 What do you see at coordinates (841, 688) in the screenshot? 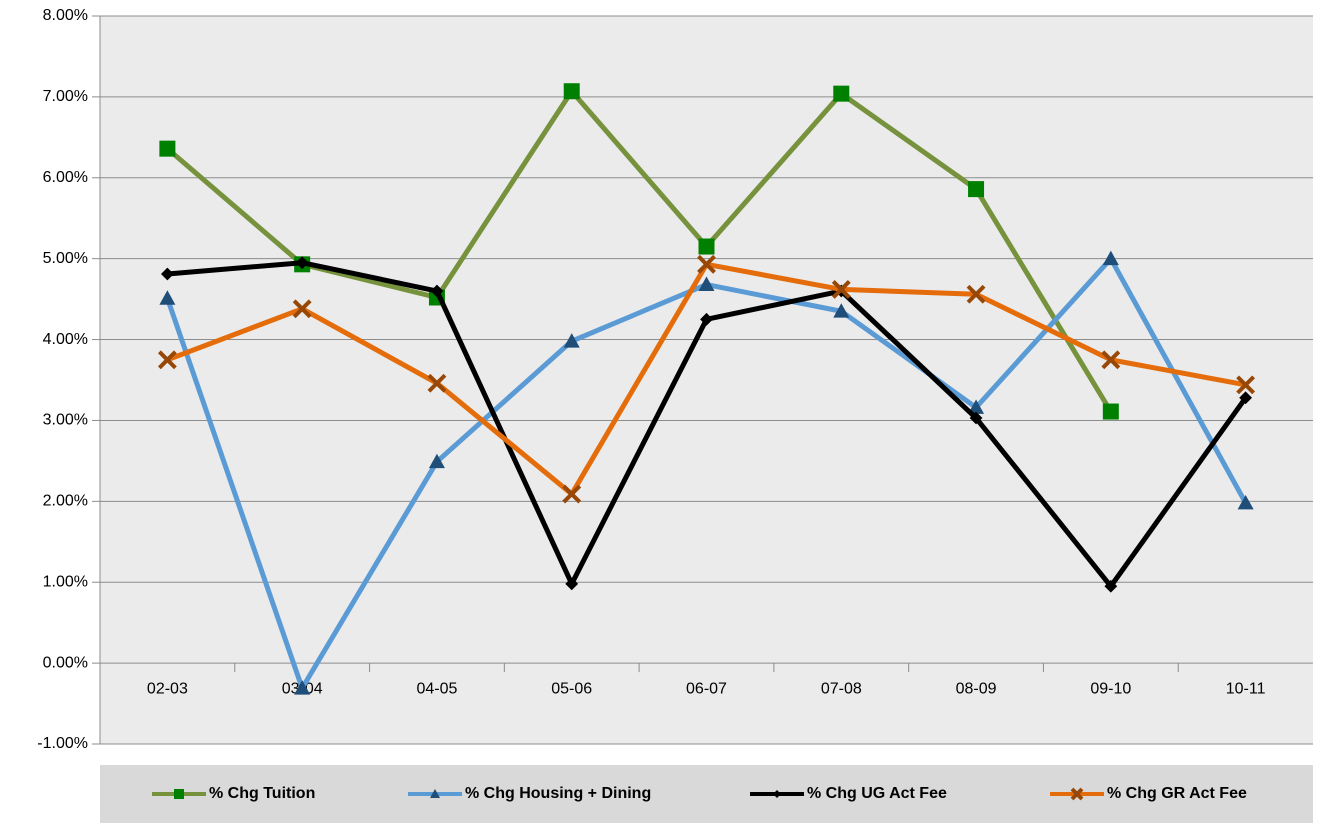
I see `x-tick-label: 07-08` at bounding box center [841, 688].